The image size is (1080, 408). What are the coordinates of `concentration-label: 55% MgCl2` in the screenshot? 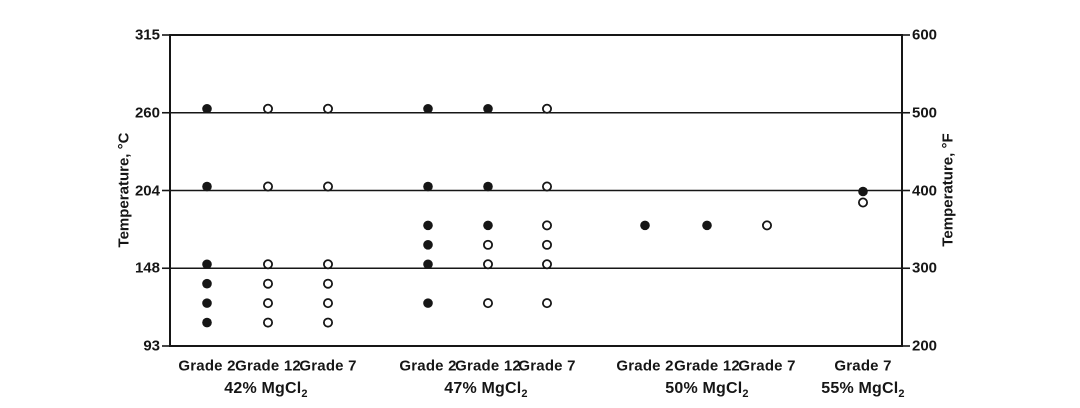 It's located at (863, 390).